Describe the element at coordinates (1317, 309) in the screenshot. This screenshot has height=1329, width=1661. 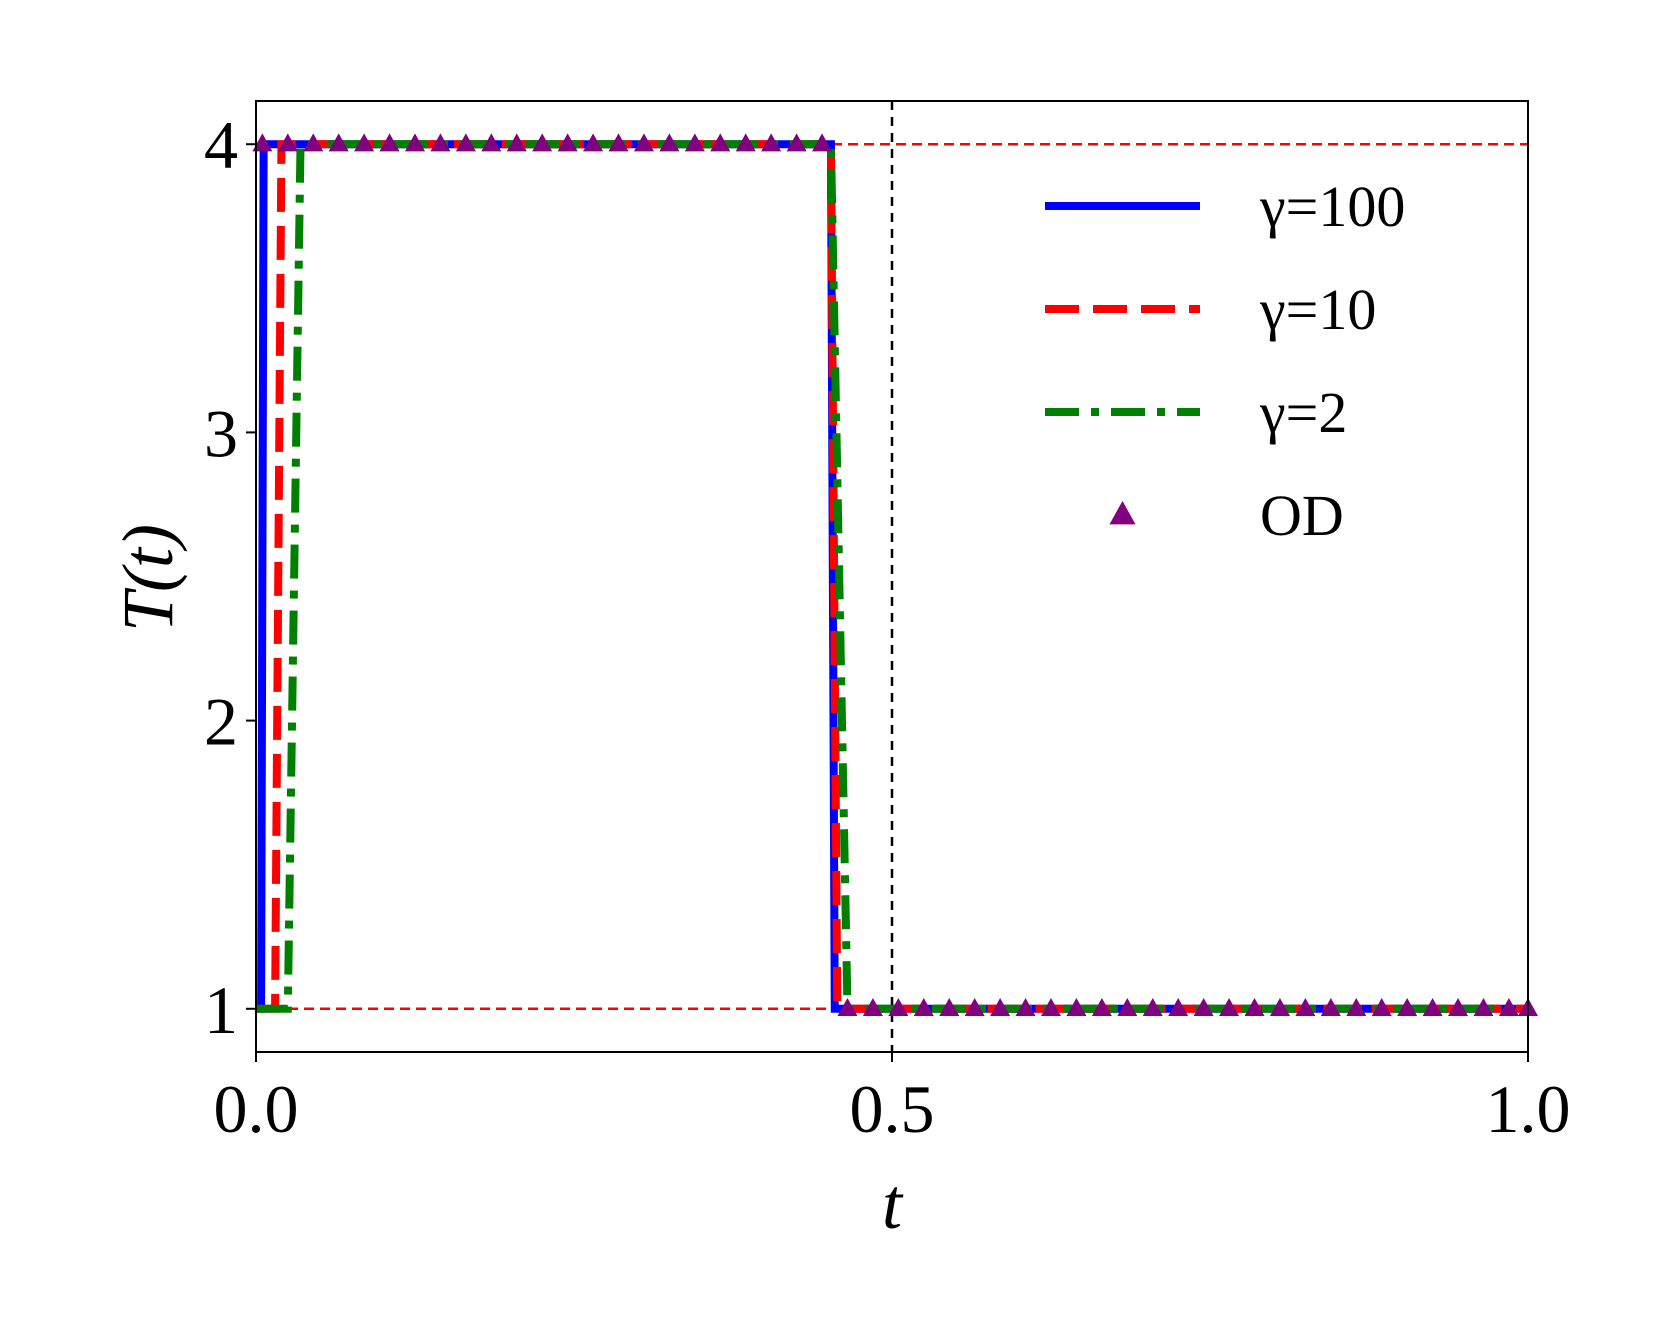
I see `legend-label: γ=10` at that location.